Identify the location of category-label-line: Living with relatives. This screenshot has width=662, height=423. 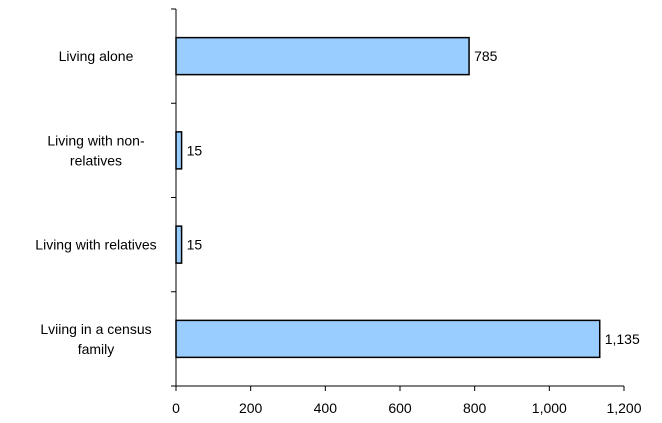
(95, 245).